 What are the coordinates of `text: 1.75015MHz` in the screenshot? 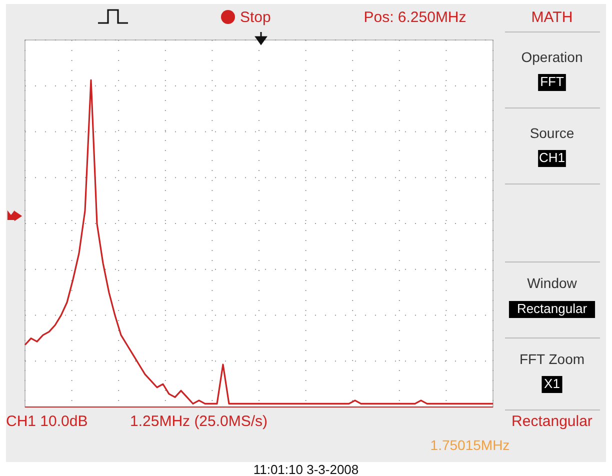 It's located at (470, 445).